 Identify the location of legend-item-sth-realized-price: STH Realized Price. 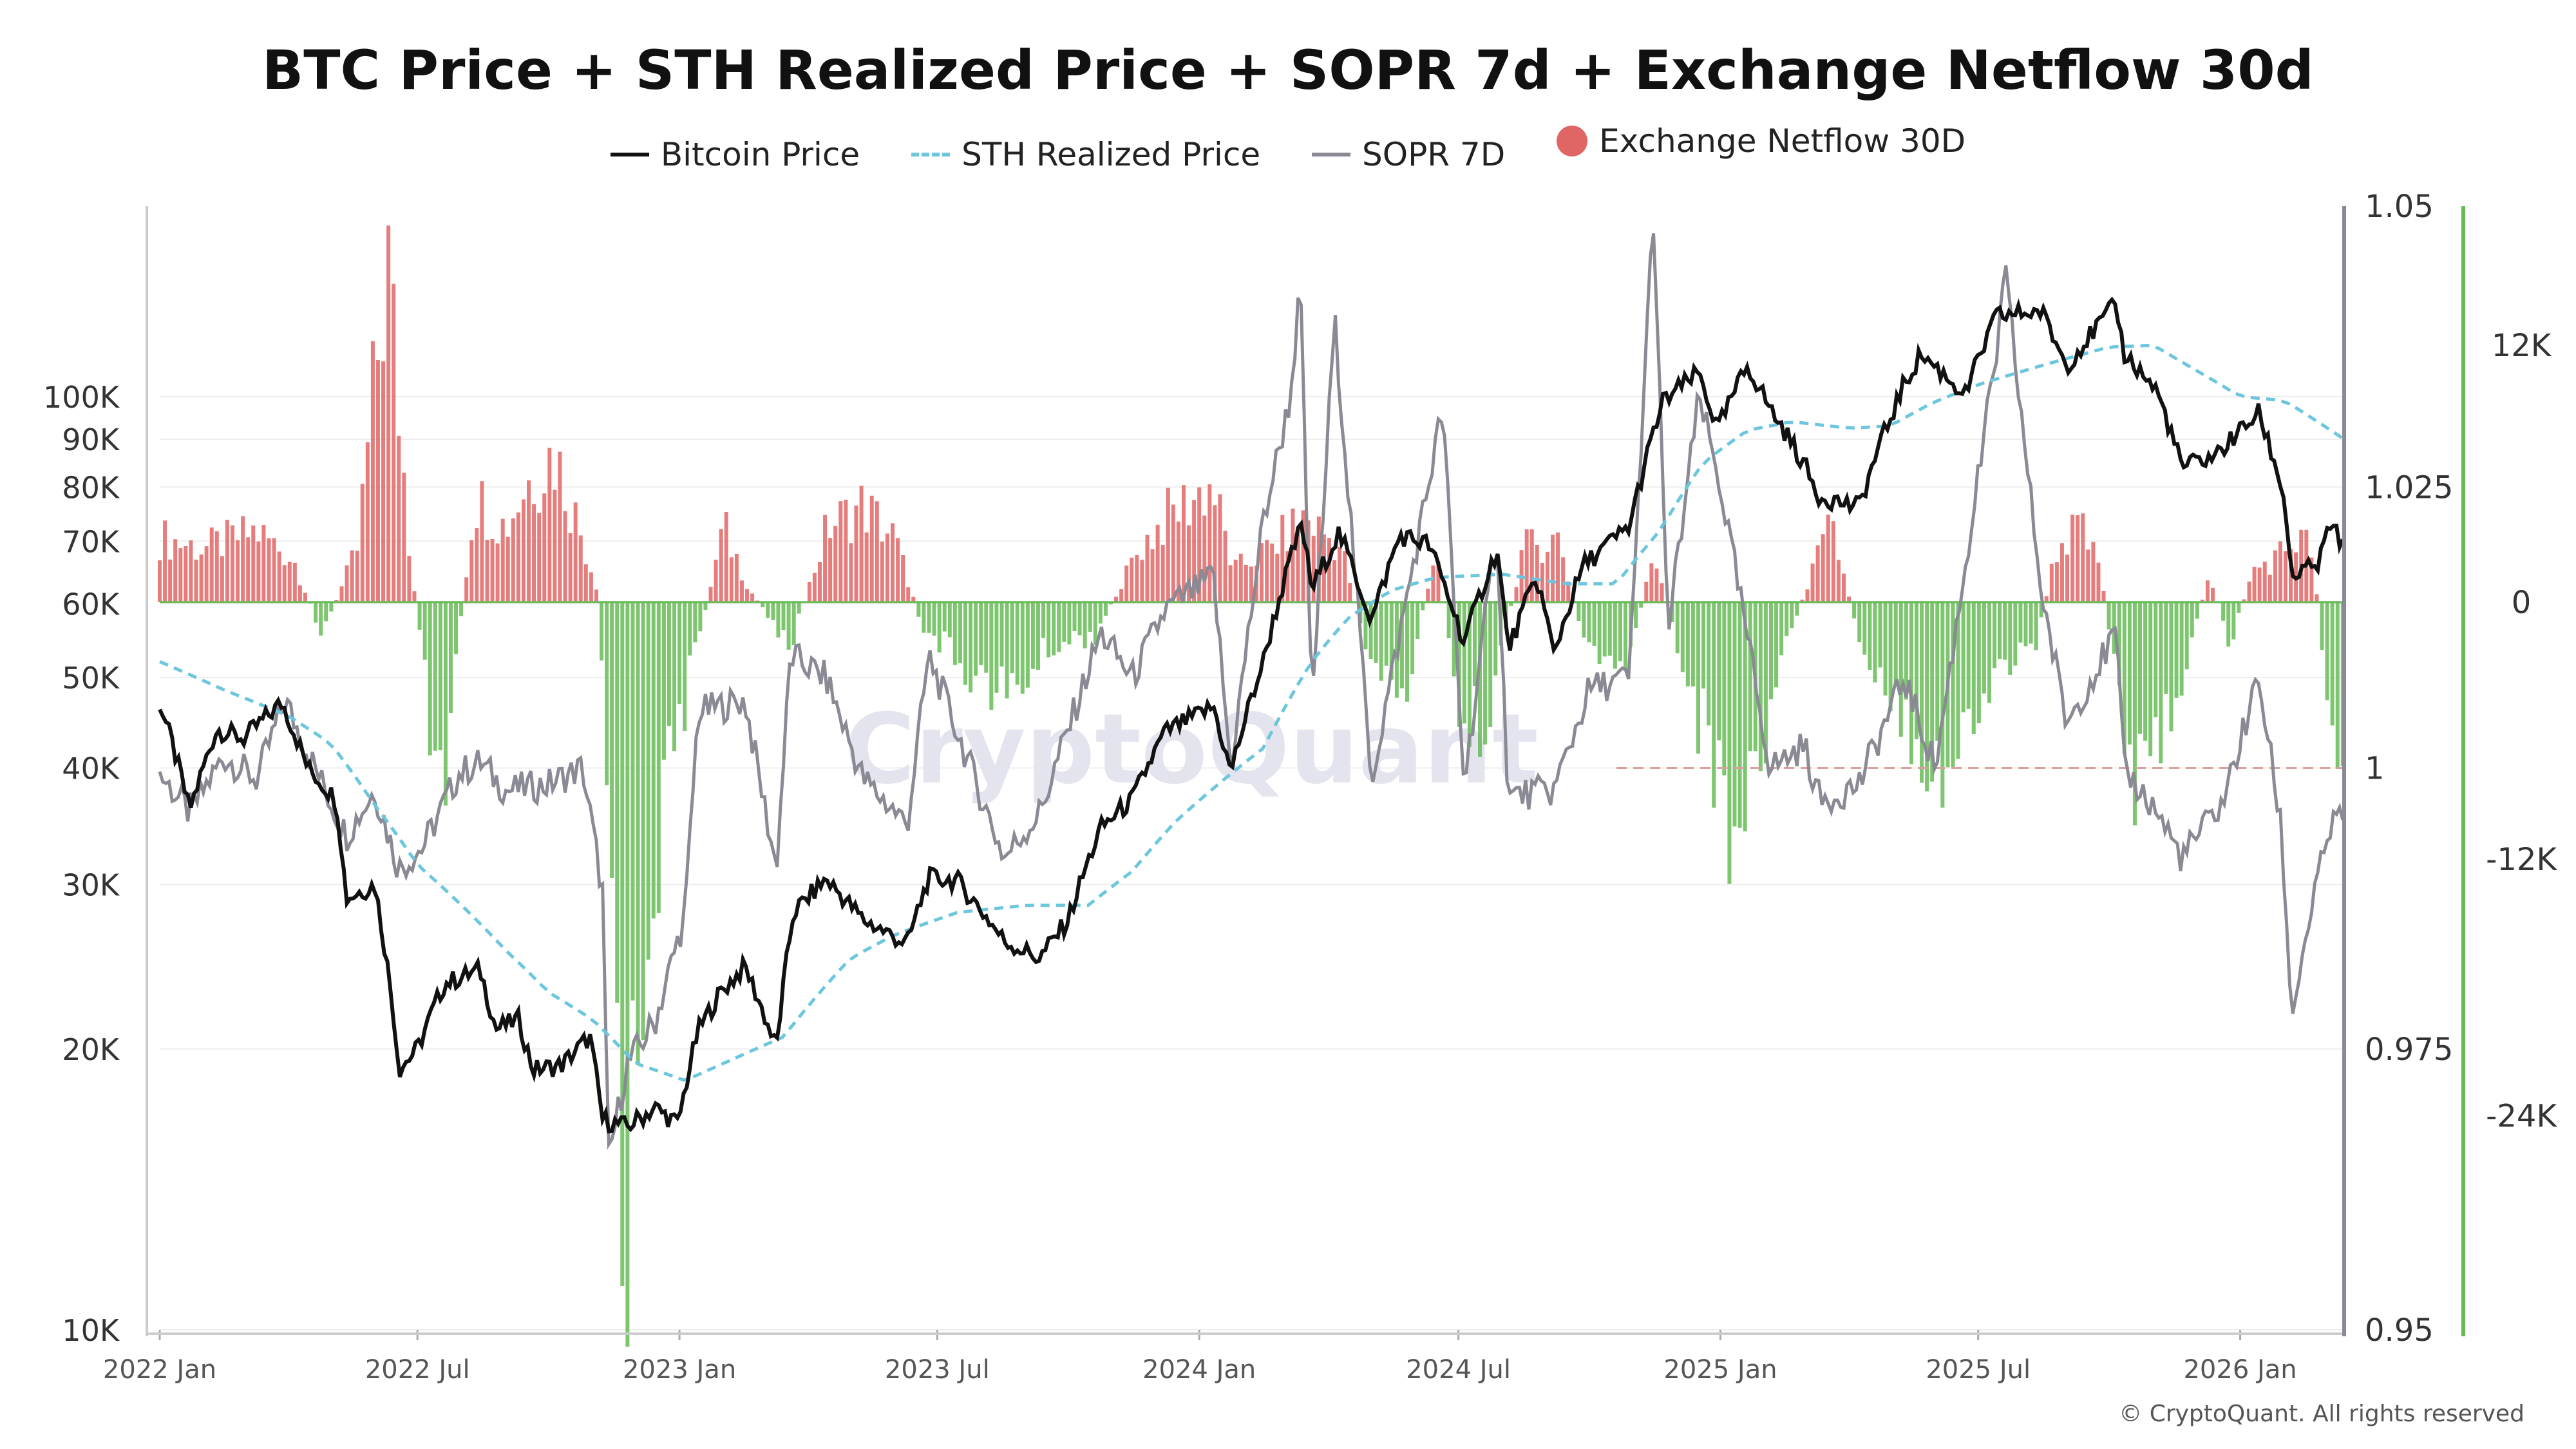
(1085, 155).